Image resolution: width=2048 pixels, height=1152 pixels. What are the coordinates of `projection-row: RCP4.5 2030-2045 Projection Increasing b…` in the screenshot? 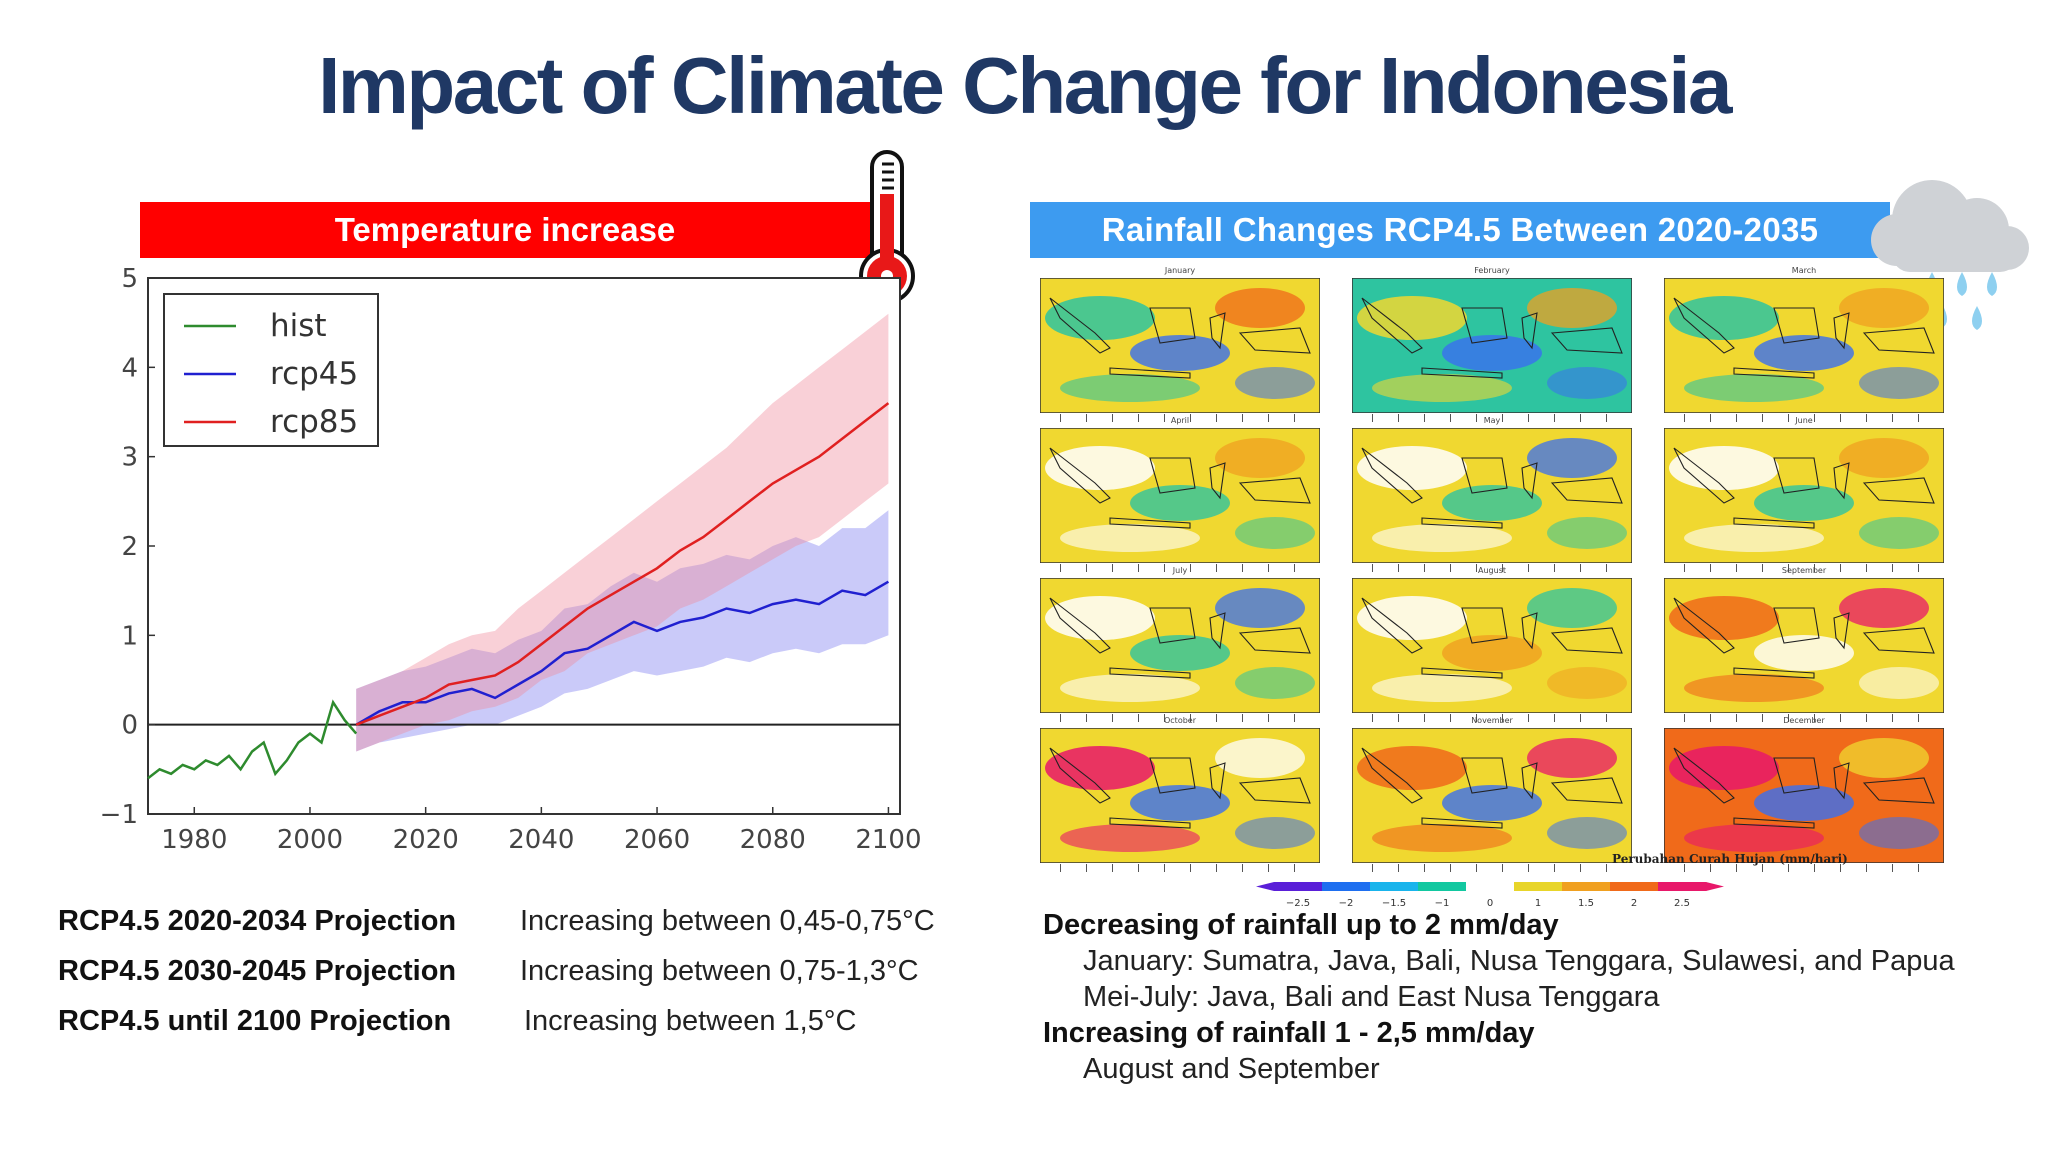 It's located at (523, 980).